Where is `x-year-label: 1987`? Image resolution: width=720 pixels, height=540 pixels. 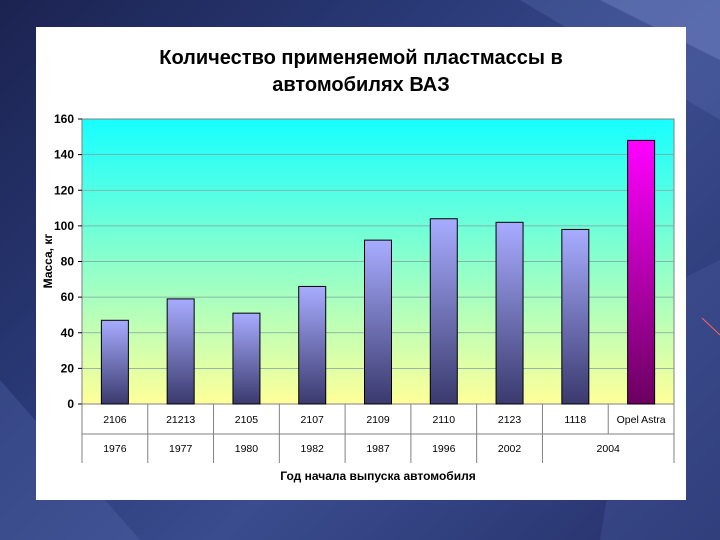 x-year-label: 1987 is located at coordinates (378, 449).